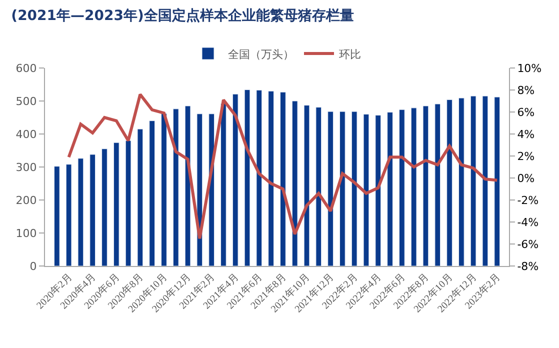 The width and height of the screenshot is (559, 348). What do you see at coordinates (526, 178) in the screenshot?
I see `y2-tick-label: 0%` at bounding box center [526, 178].